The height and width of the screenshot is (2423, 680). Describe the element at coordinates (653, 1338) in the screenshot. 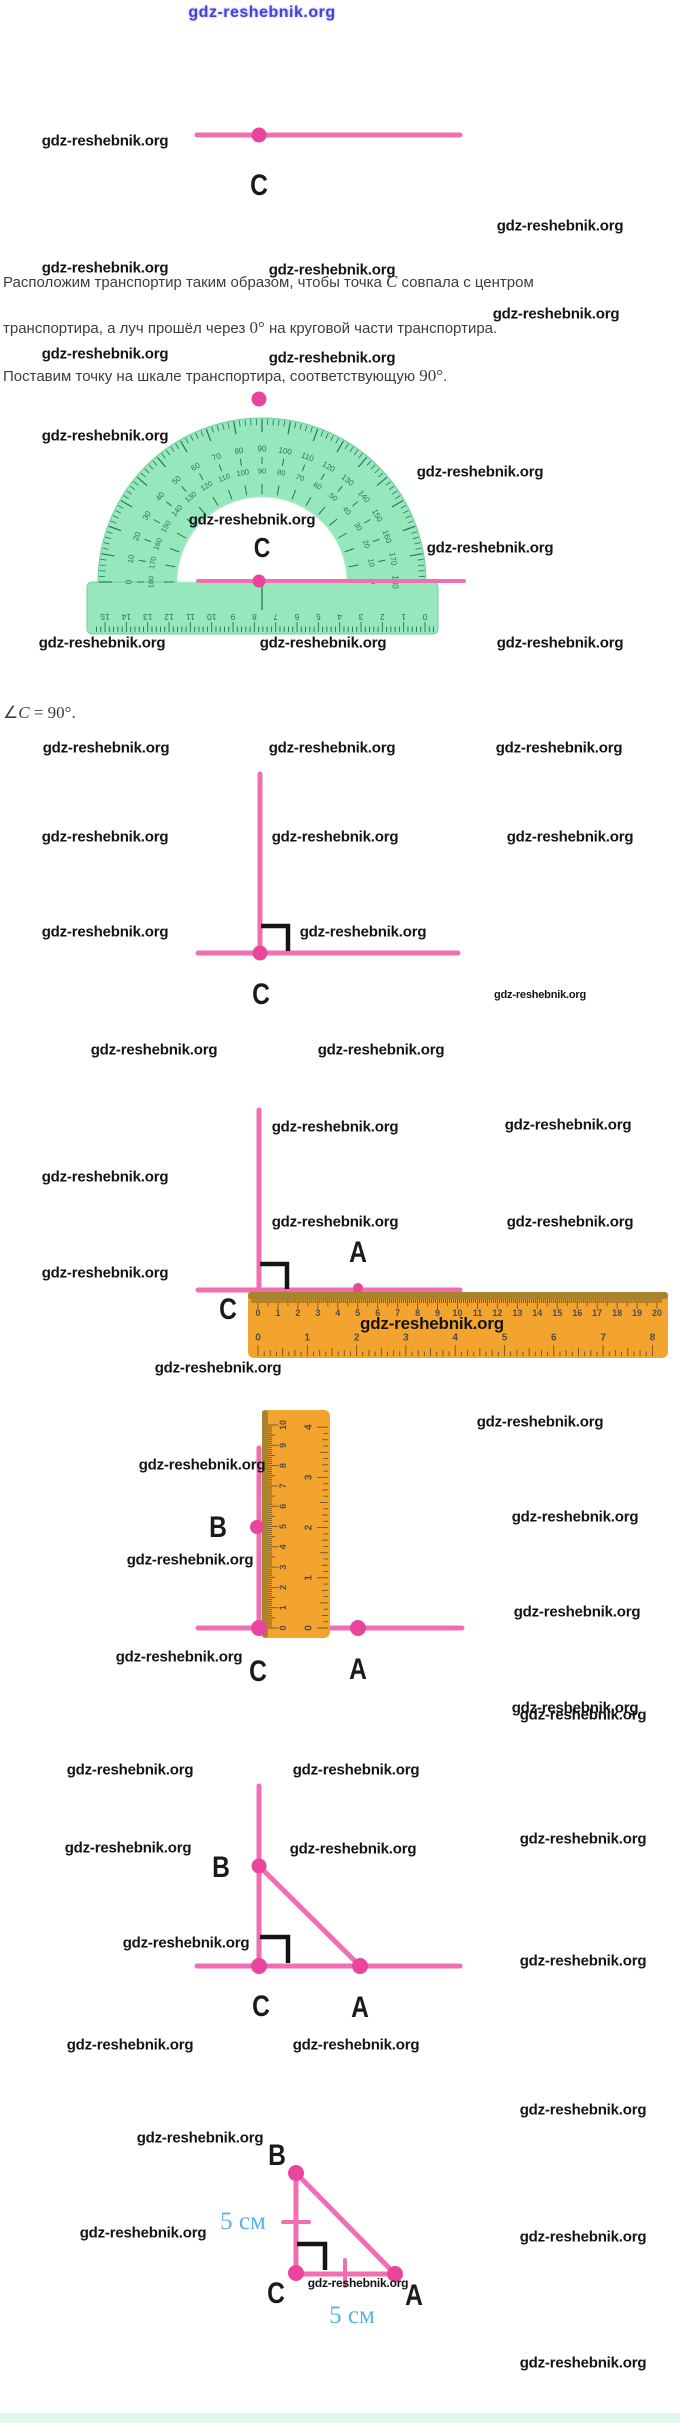

I see `ruler-inch-number: 8` at that location.